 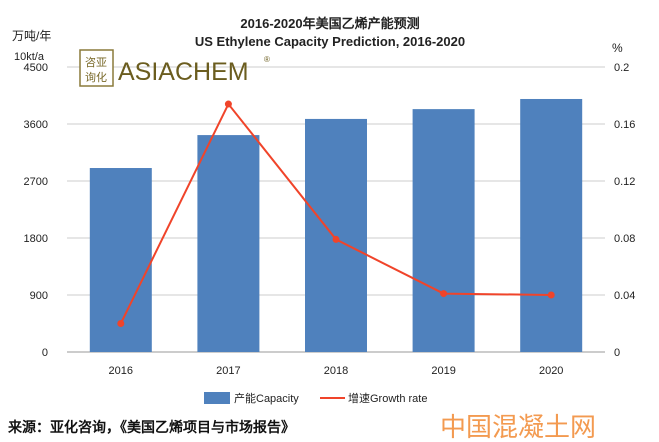 I want to click on y2-tick-label: 0.16, so click(x=624, y=125).